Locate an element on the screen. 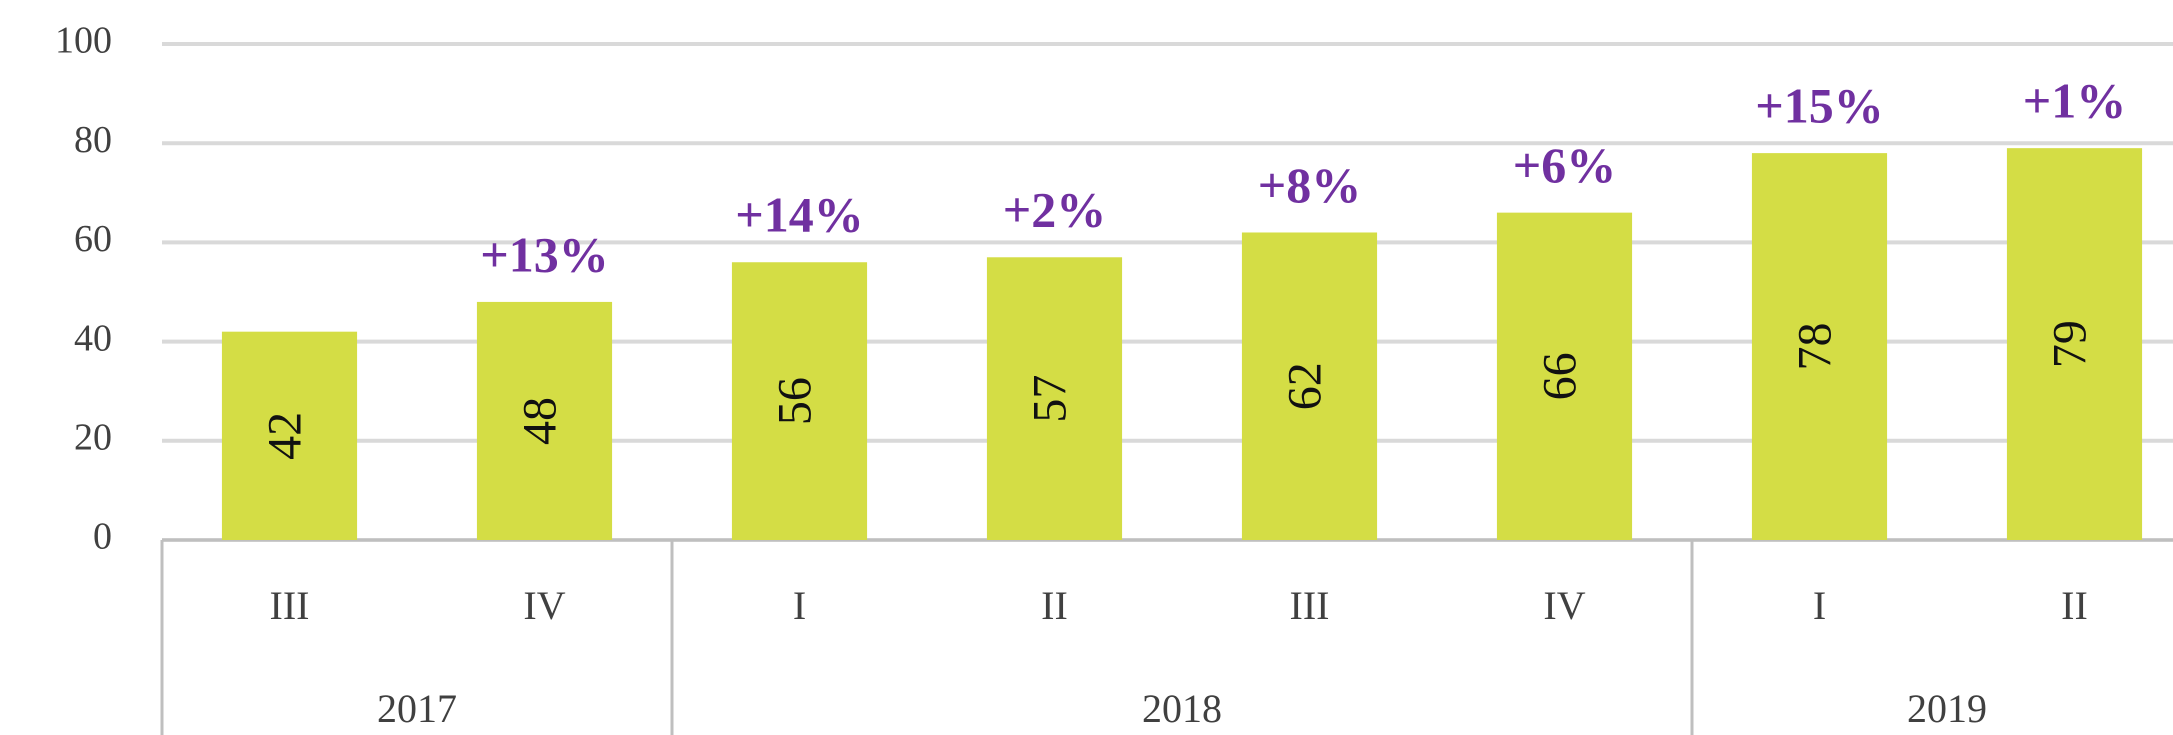 This screenshot has width=2173, height=735. group-label: 2018 is located at coordinates (1182, 708).